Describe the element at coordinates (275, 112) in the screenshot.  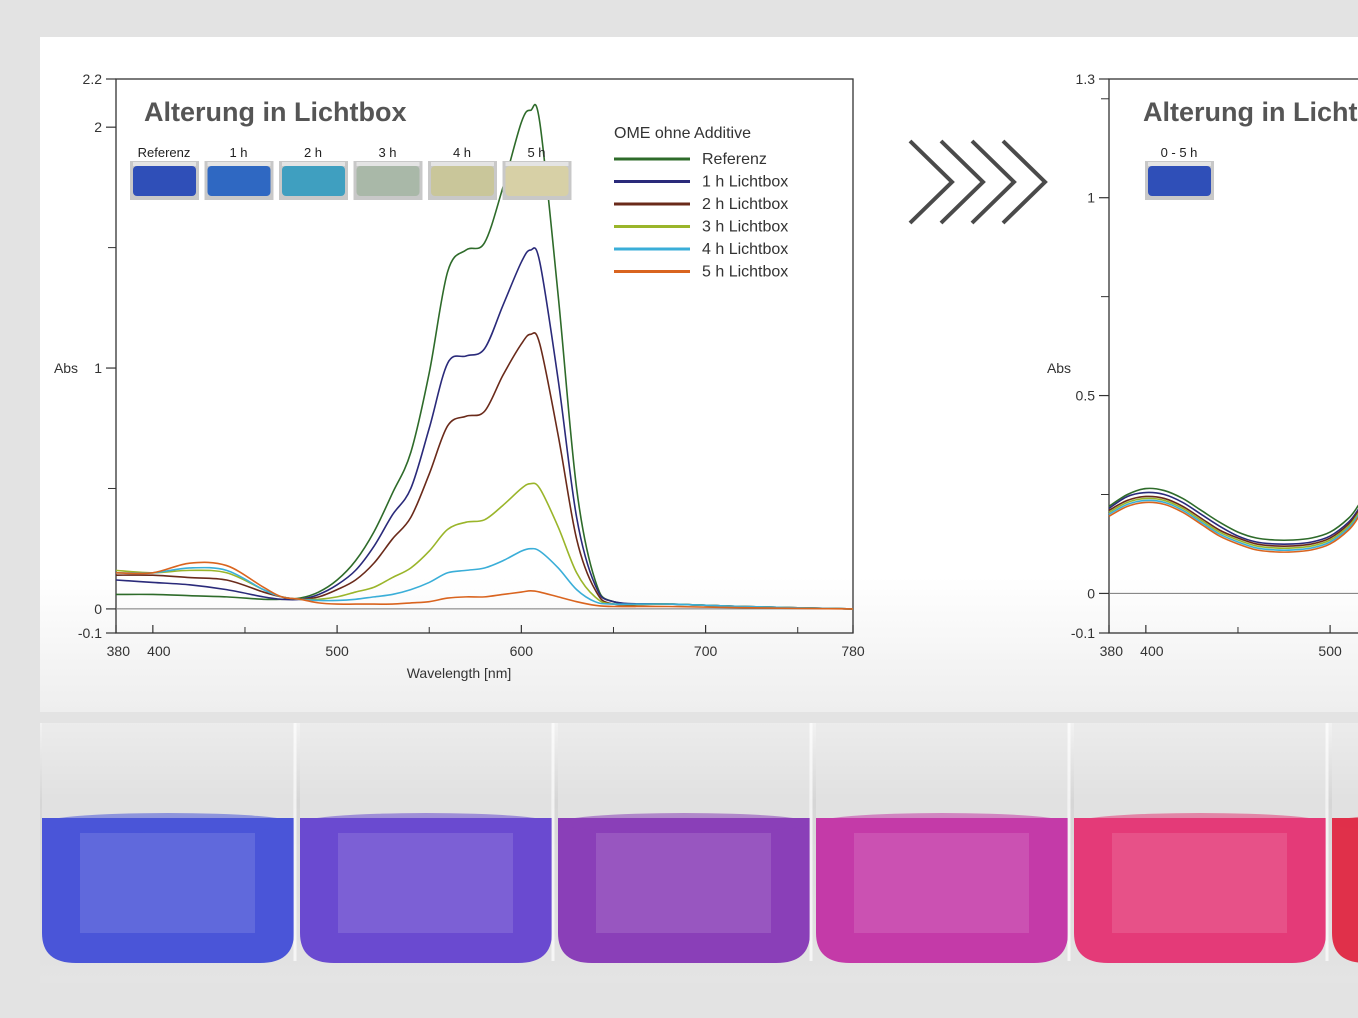
I see `chart-title: Alterung in Lichtbox` at that location.